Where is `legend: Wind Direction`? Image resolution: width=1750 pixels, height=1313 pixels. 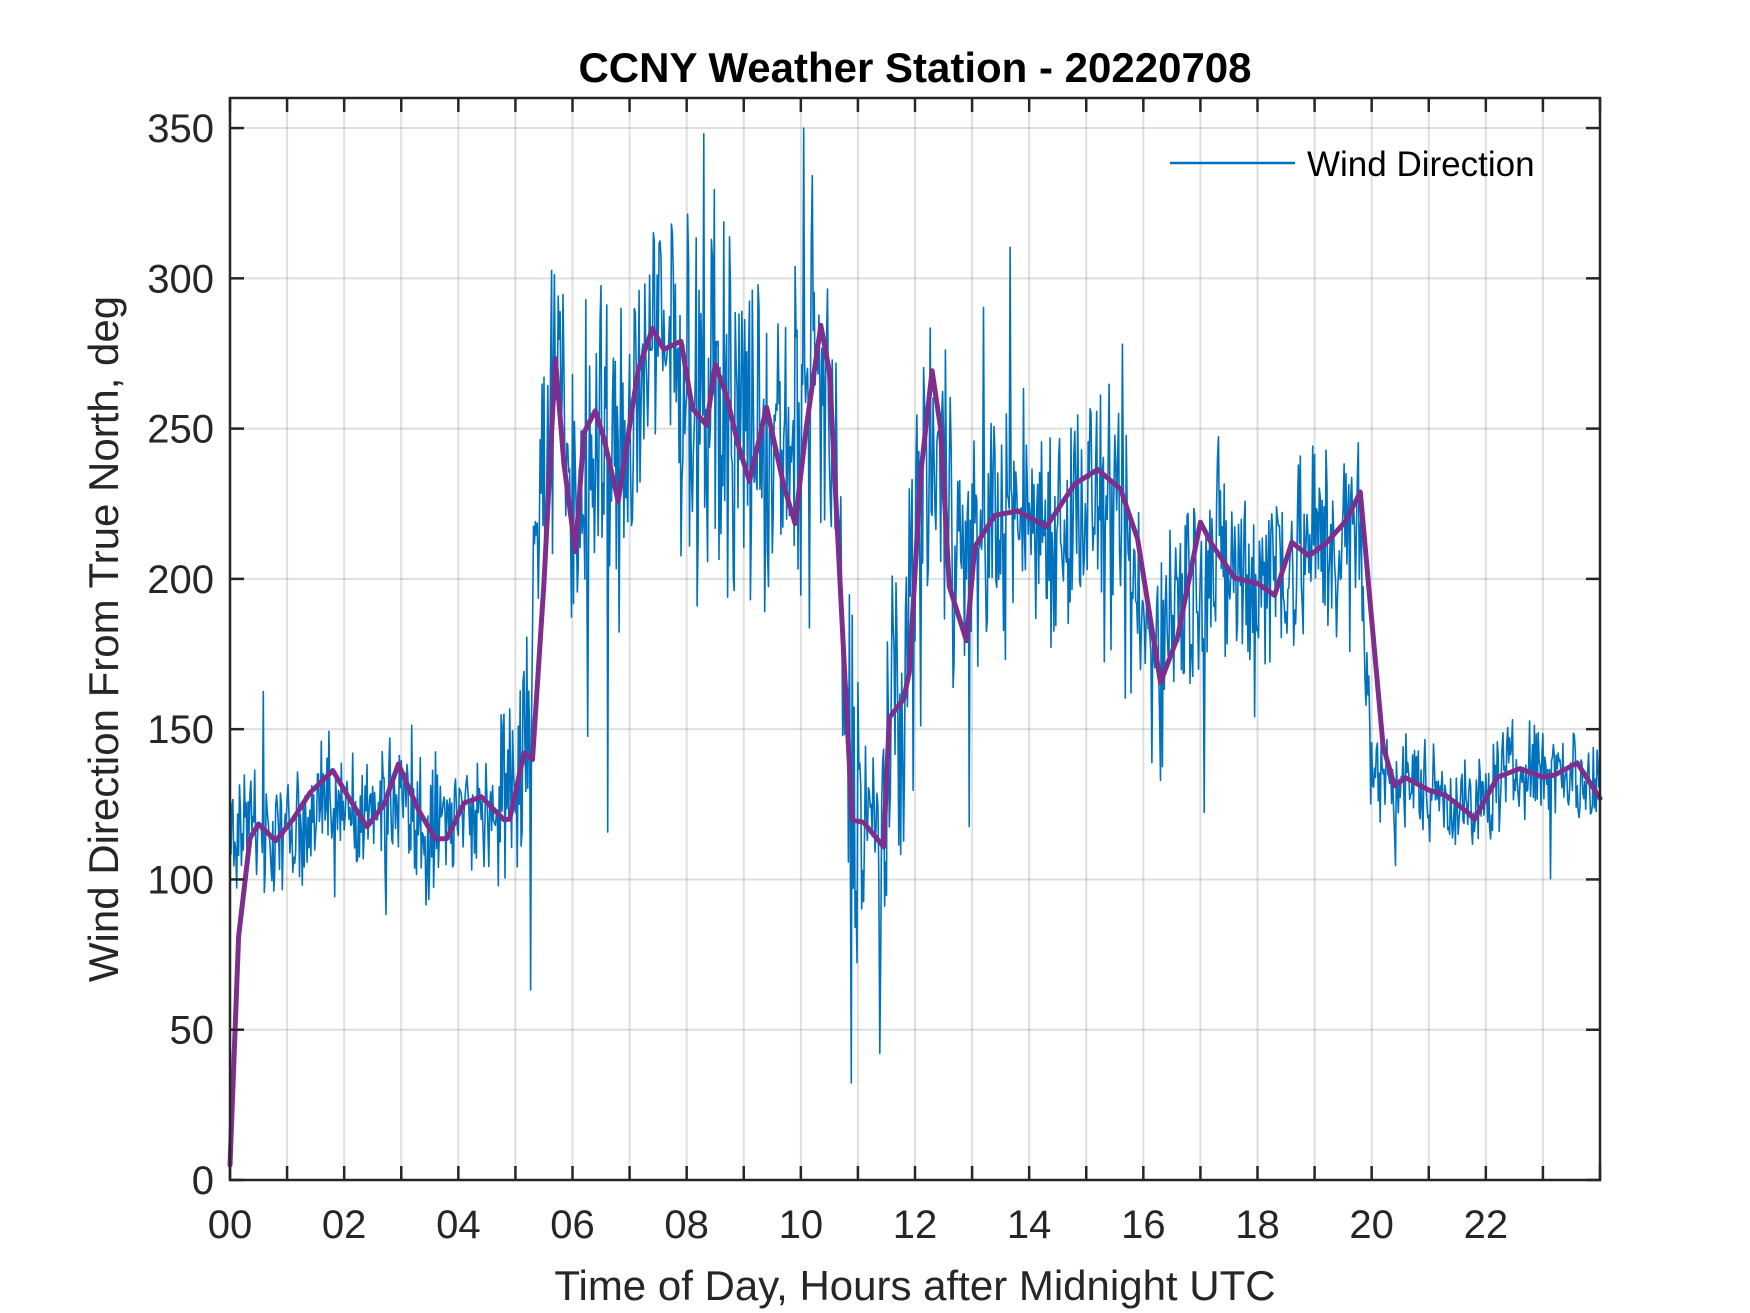 legend: Wind Direction is located at coordinates (1352, 164).